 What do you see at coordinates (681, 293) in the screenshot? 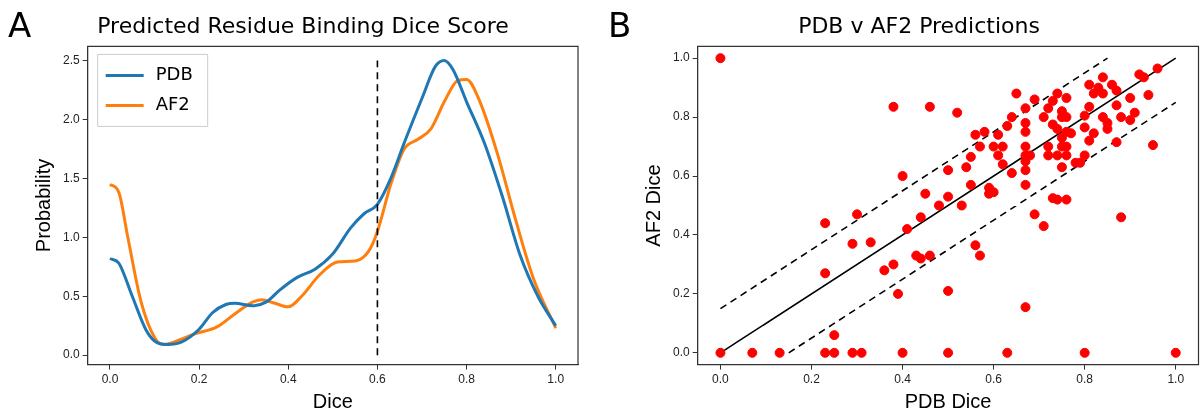
I see `y-tick-label: 0.2` at bounding box center [681, 293].